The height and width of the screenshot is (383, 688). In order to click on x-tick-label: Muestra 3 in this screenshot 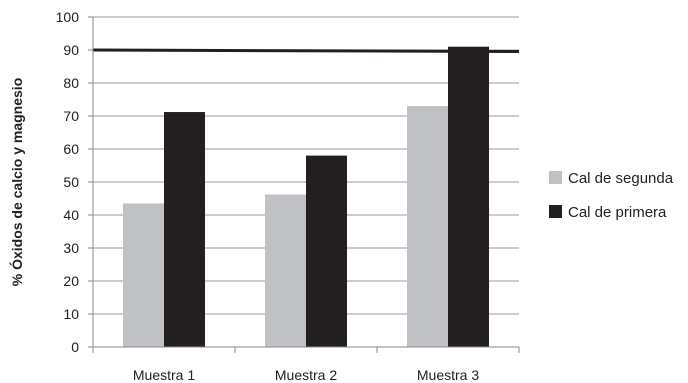, I will do `click(448, 375)`.